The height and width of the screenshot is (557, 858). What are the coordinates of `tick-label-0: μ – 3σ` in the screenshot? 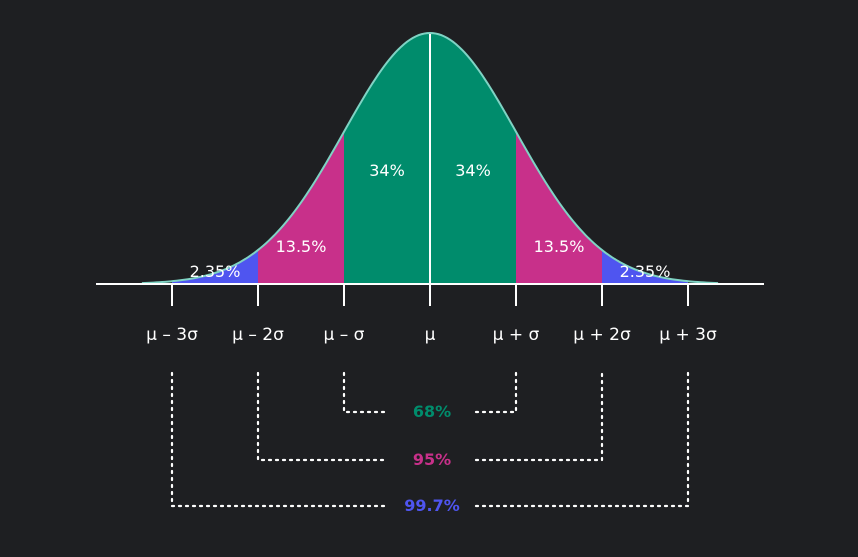 It's located at (172, 335).